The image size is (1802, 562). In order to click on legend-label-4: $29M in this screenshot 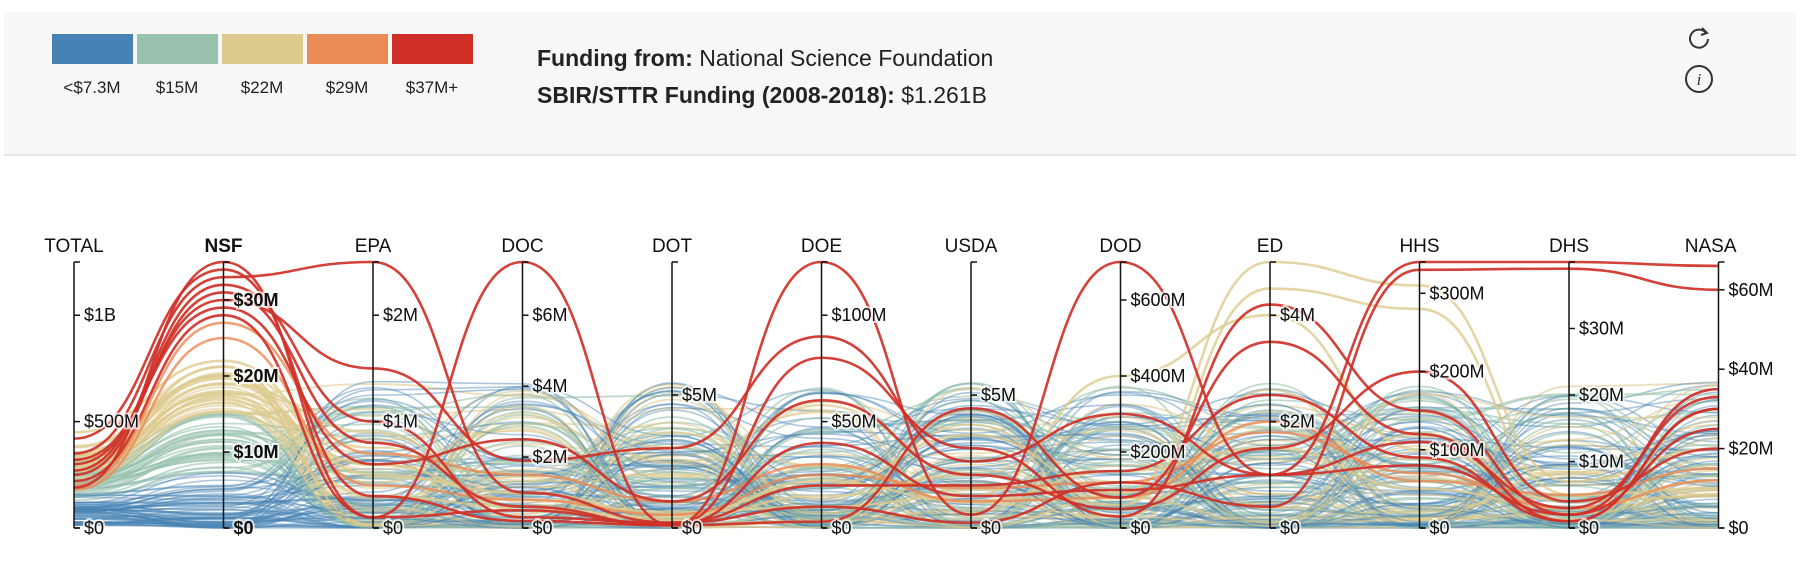, I will do `click(347, 87)`.